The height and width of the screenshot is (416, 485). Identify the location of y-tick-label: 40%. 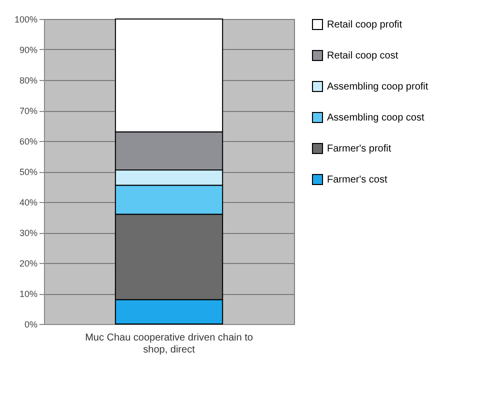
(28, 203).